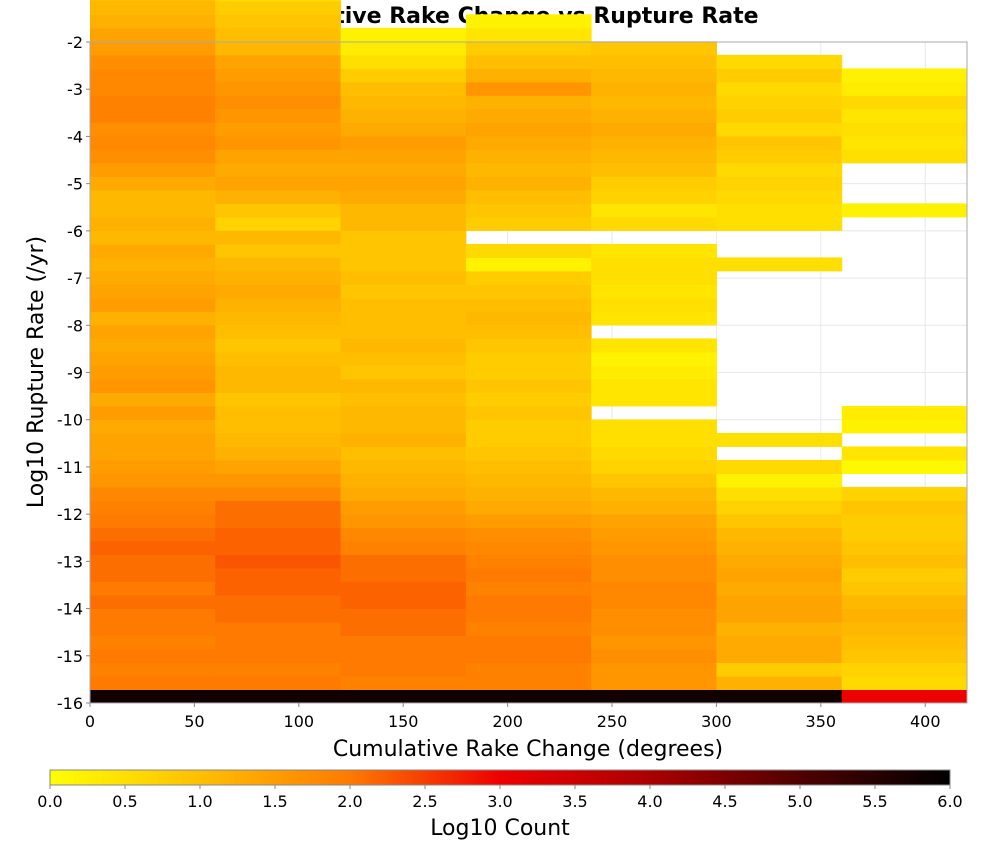  Describe the element at coordinates (75, 136) in the screenshot. I see `y-tick-label: -4` at that location.